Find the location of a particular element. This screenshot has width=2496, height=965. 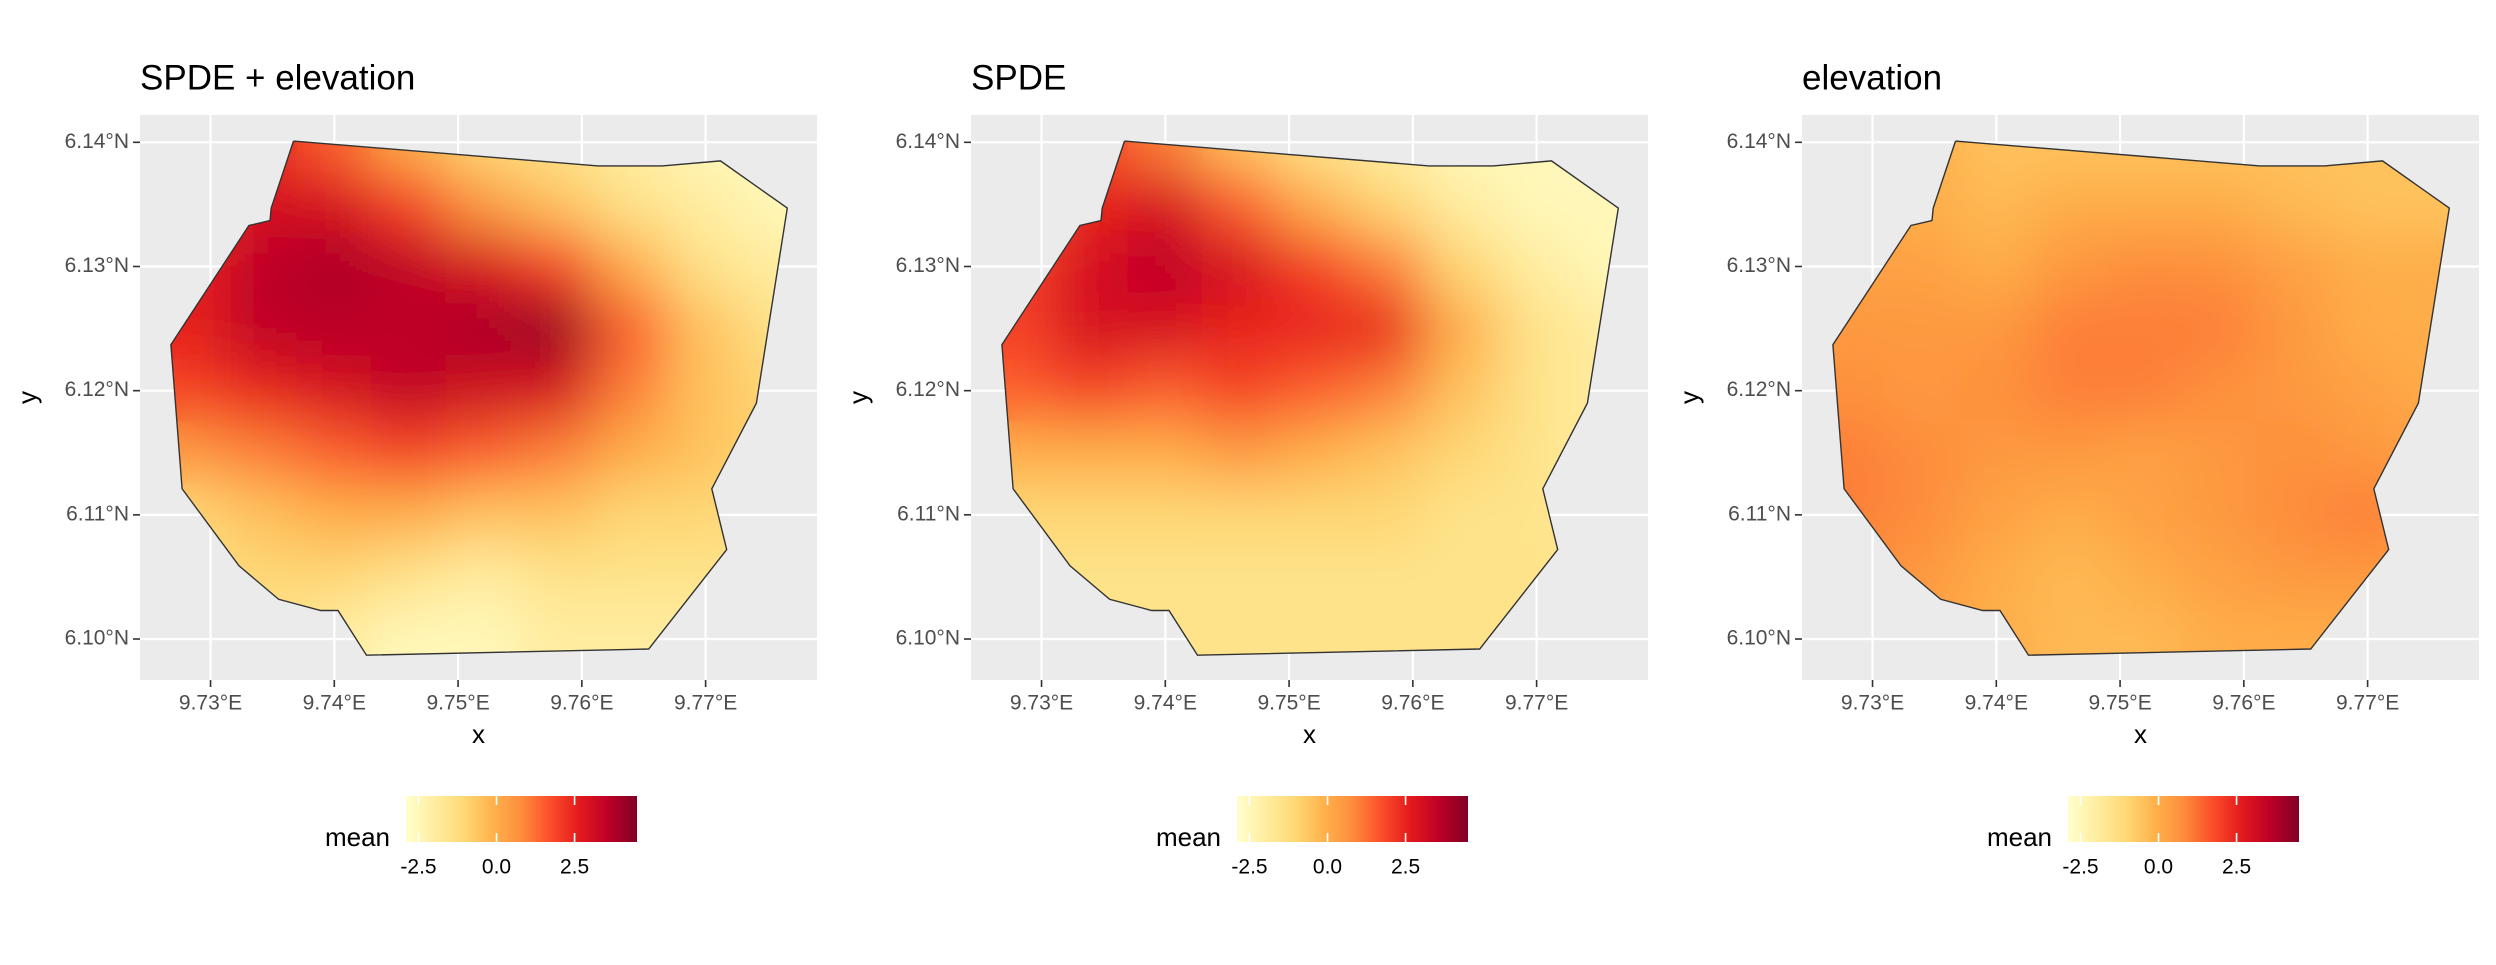

colorbar-tick-label: -2.5 is located at coordinates (2080, 867).